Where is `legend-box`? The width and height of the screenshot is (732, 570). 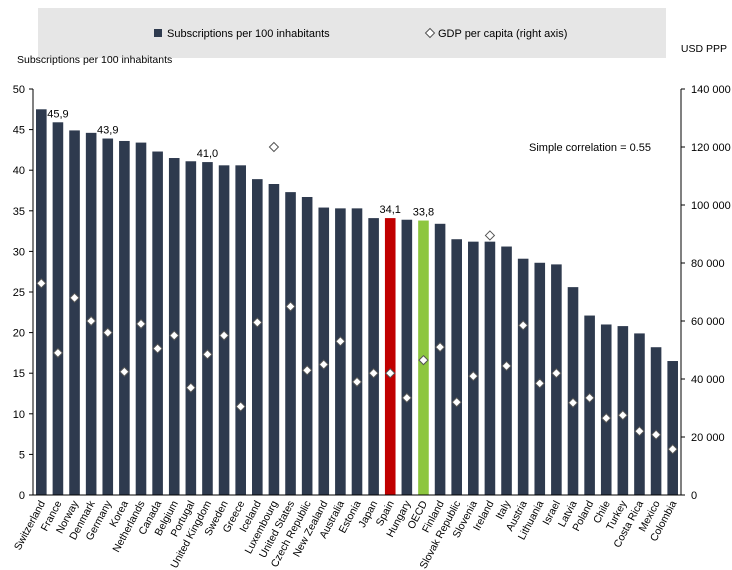 legend-box is located at coordinates (352, 33).